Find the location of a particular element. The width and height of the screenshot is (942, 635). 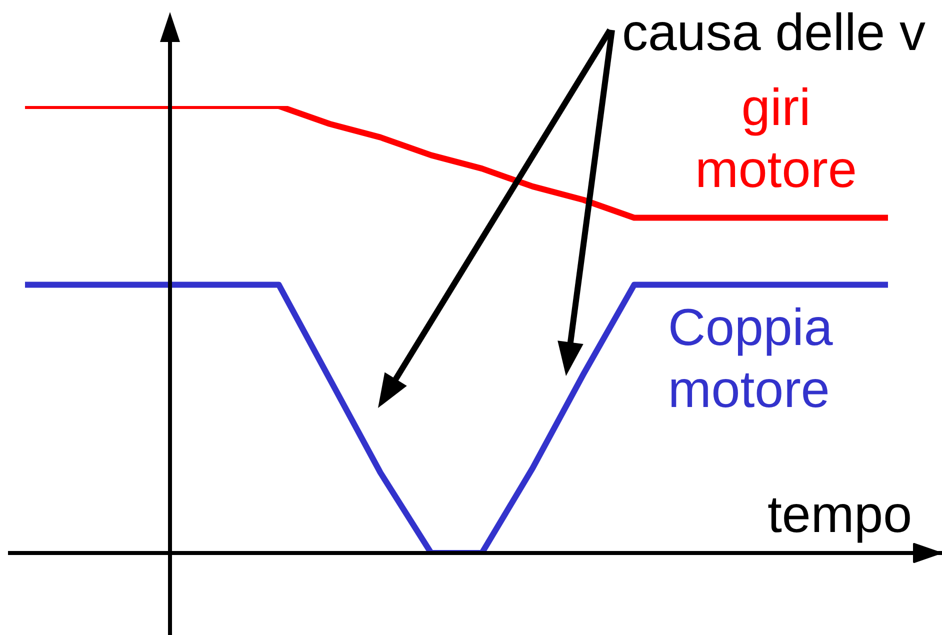

series-label: Coppia motore is located at coordinates (750, 358).